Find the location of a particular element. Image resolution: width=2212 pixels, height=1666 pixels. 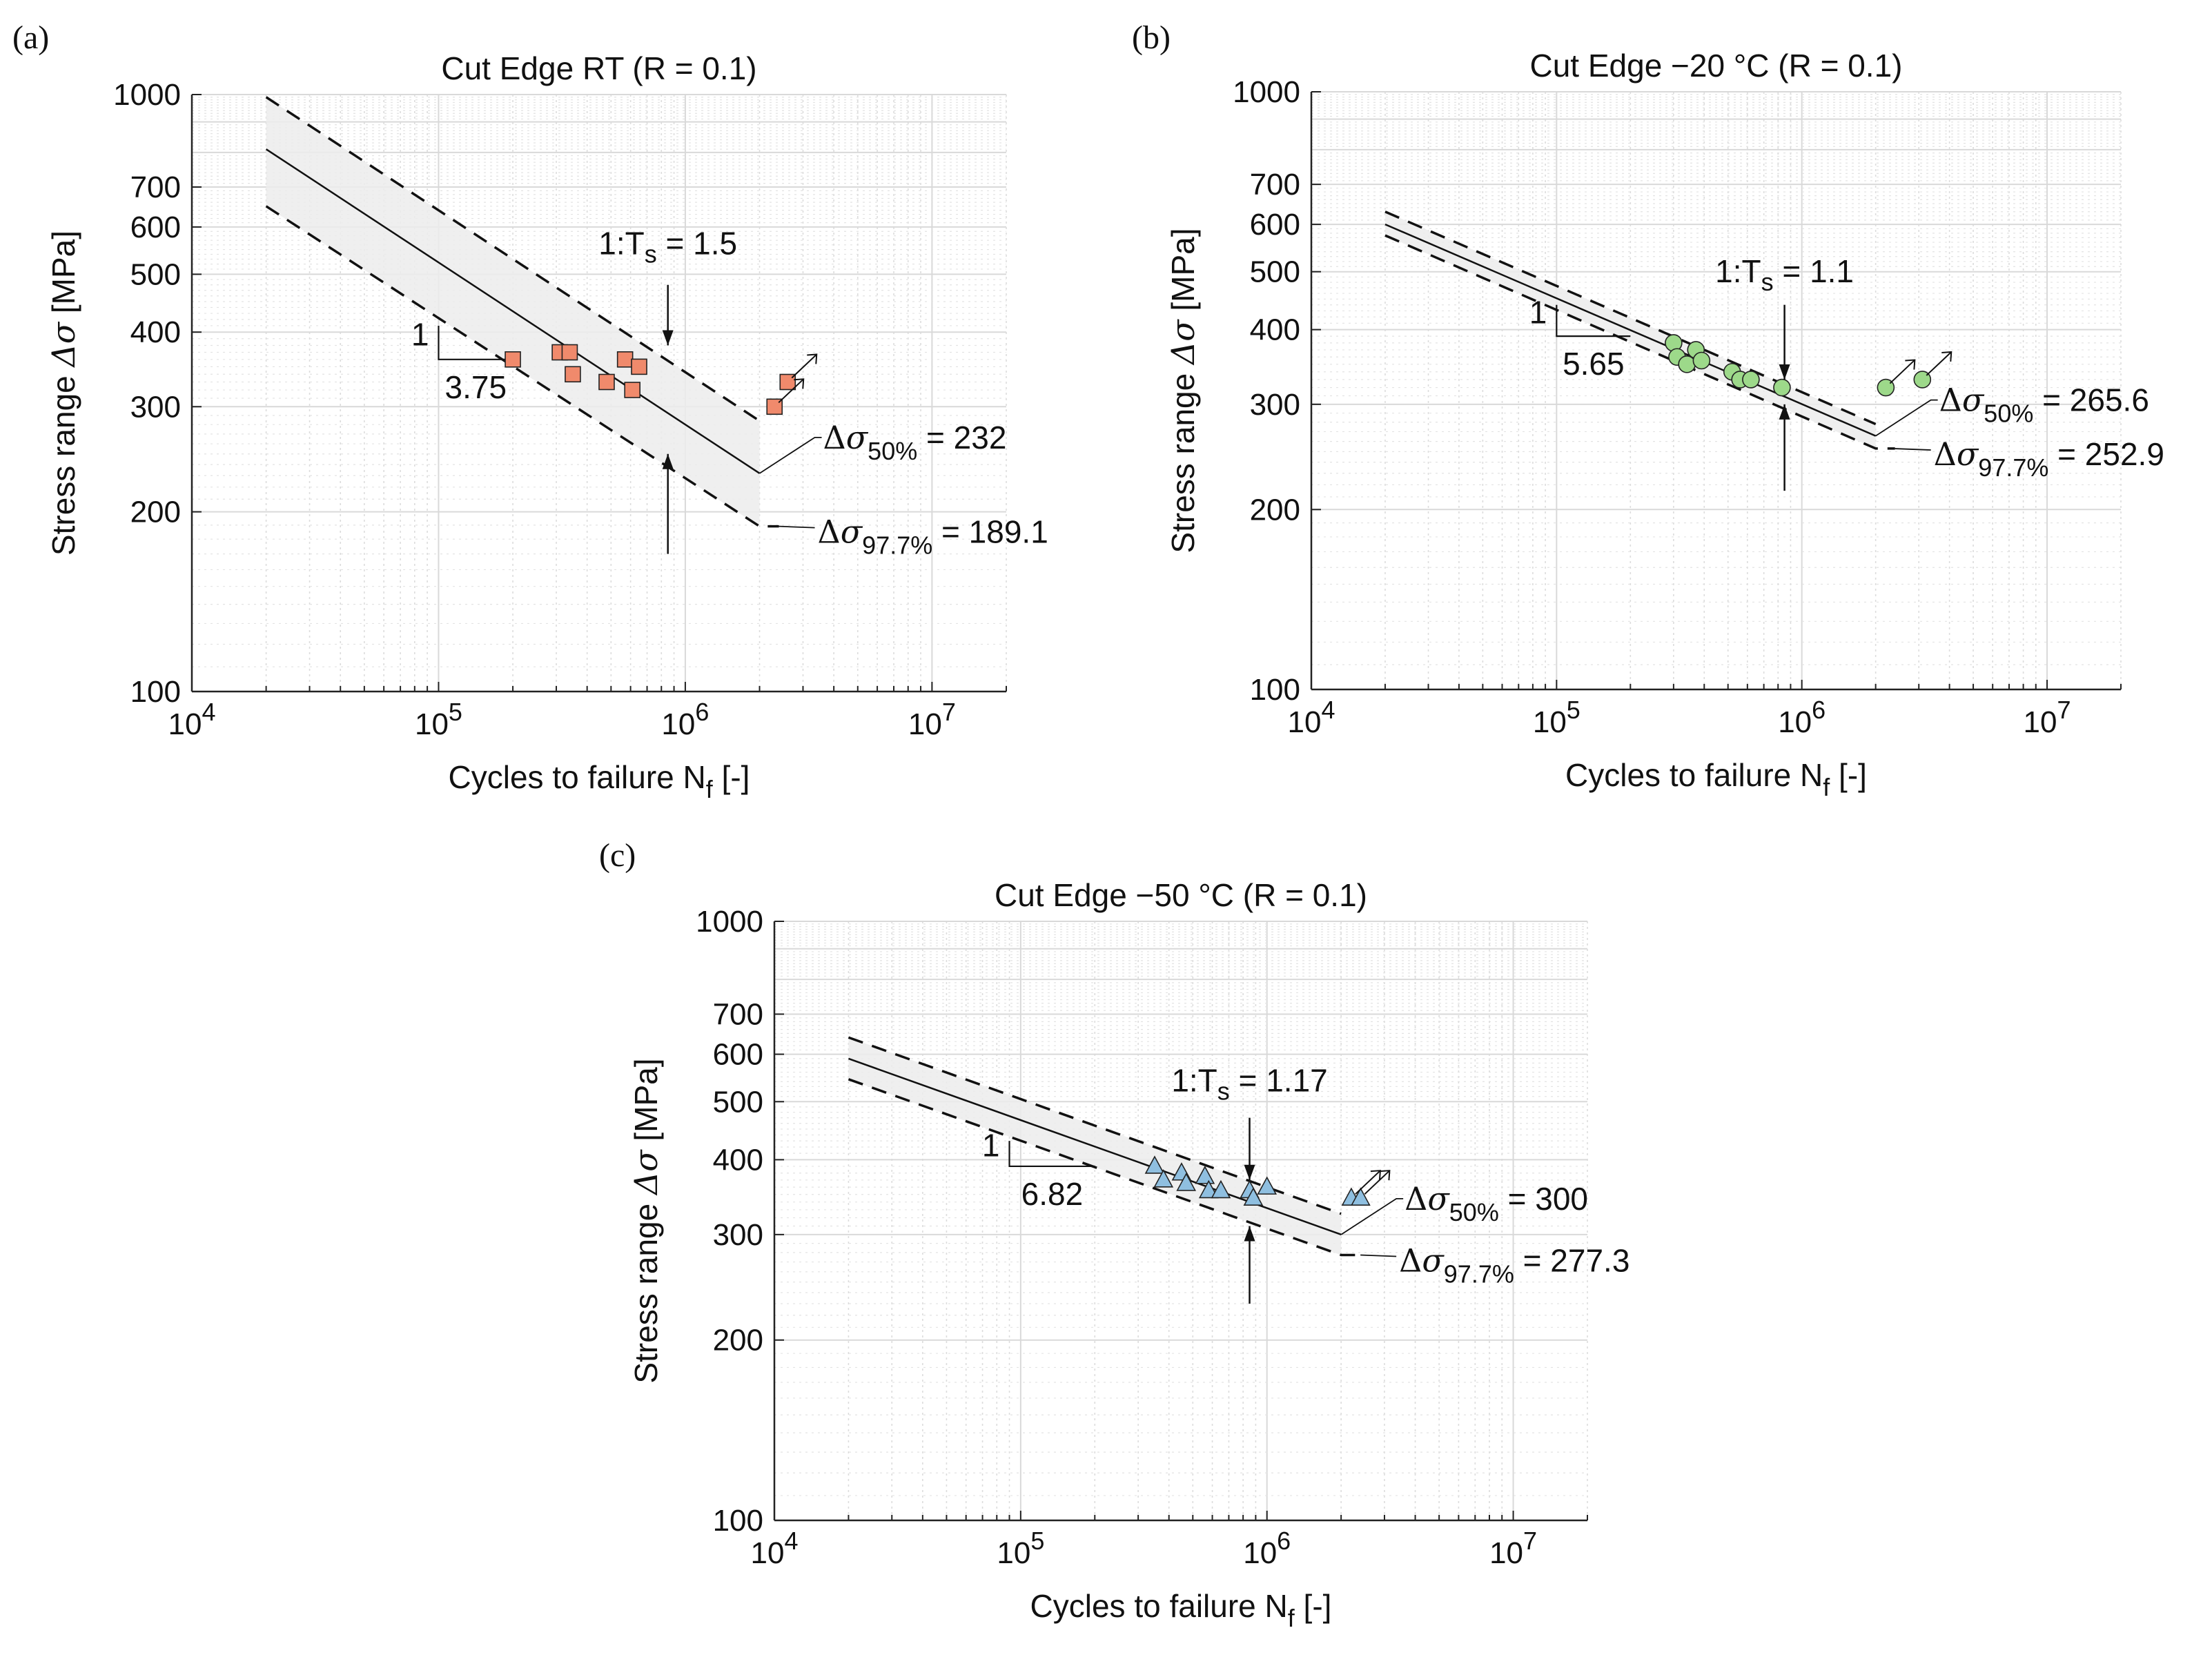

delta-sigma-97-7-label: Δσ97.7% = 252.9 is located at coordinates (2049, 458).